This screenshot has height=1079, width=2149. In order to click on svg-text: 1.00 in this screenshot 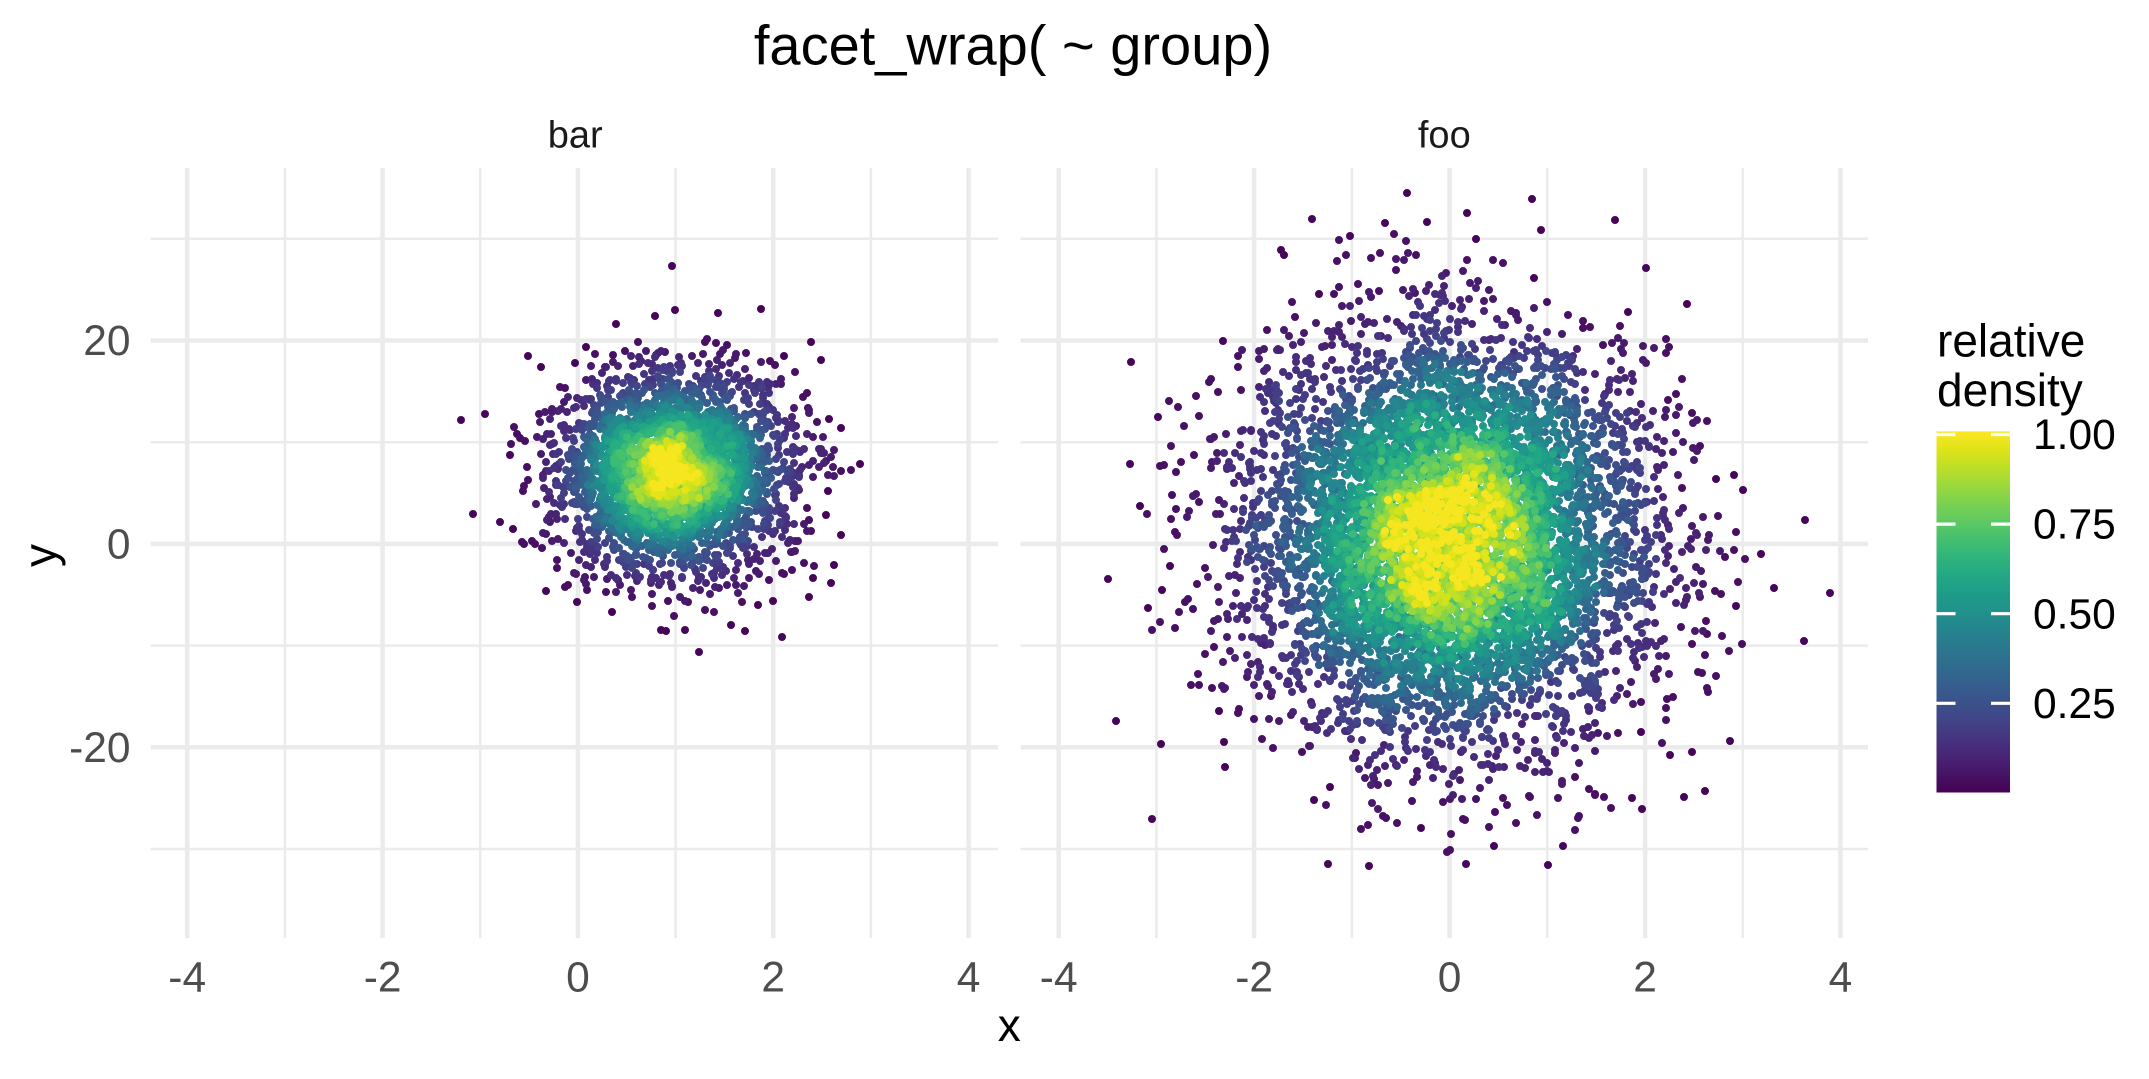, I will do `click(2074, 435)`.